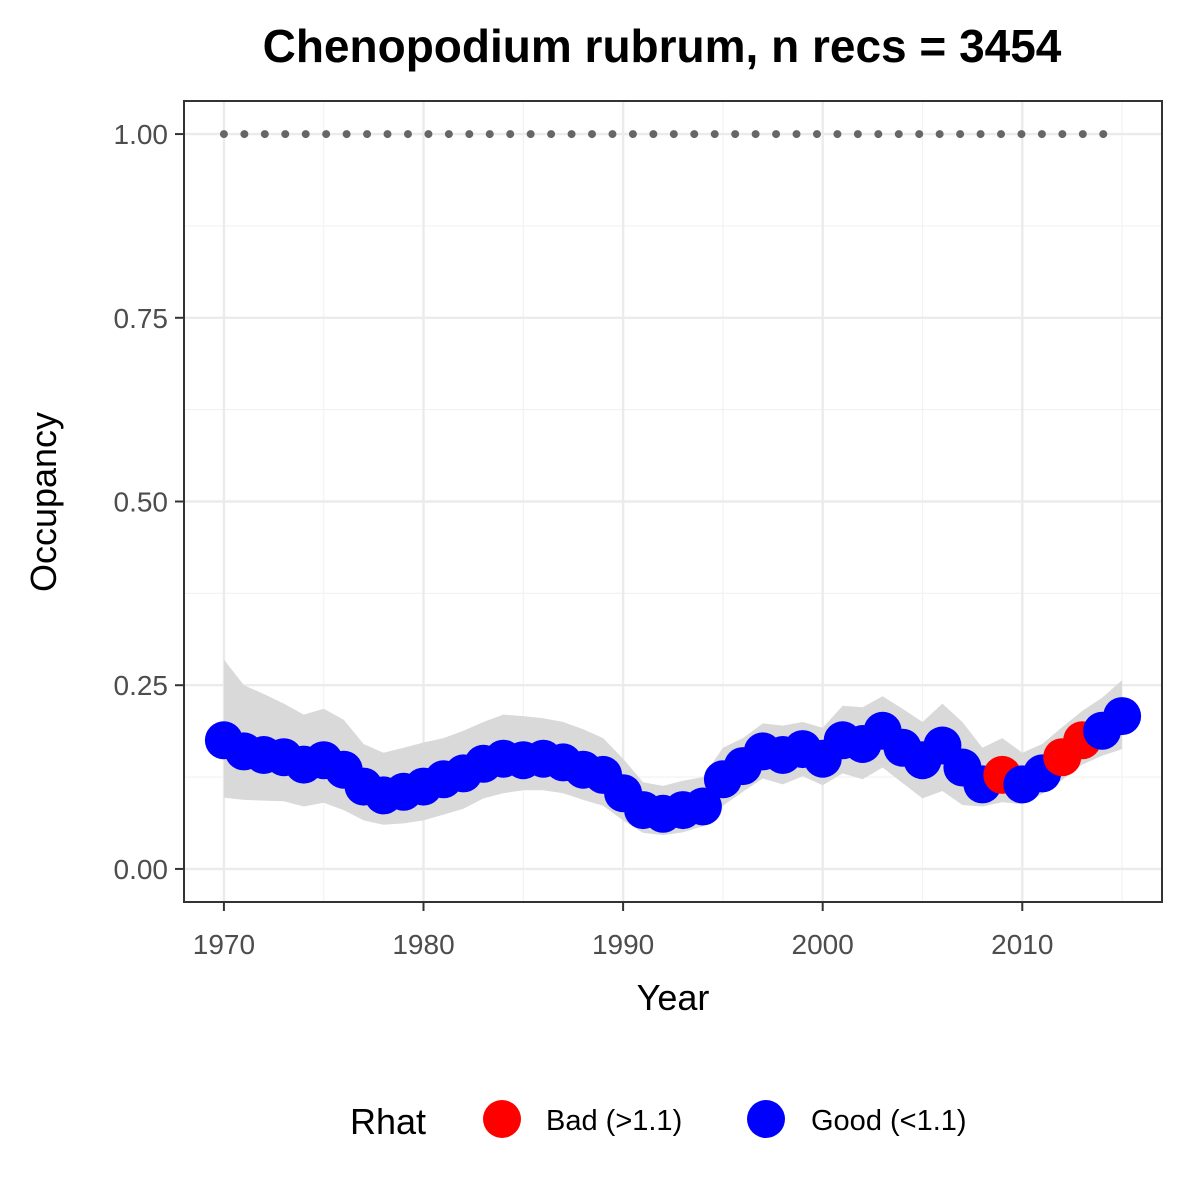 This screenshot has height=1200, width=1200. What do you see at coordinates (1122, 716) in the screenshot?
I see `data-point-2015` at bounding box center [1122, 716].